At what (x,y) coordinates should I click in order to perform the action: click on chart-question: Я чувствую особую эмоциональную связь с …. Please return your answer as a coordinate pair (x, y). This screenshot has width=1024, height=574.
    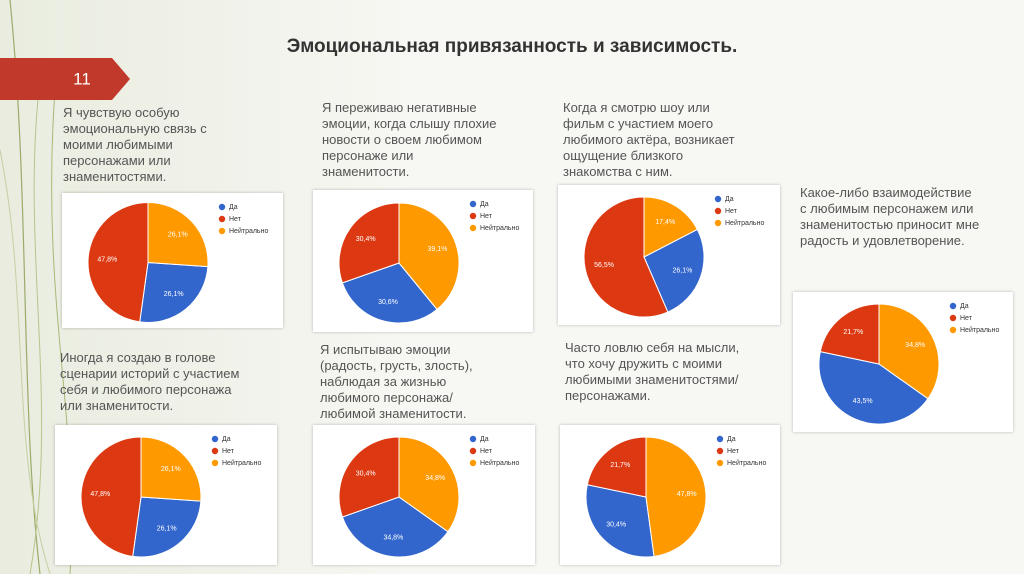
    Looking at the image, I should click on (135, 144).